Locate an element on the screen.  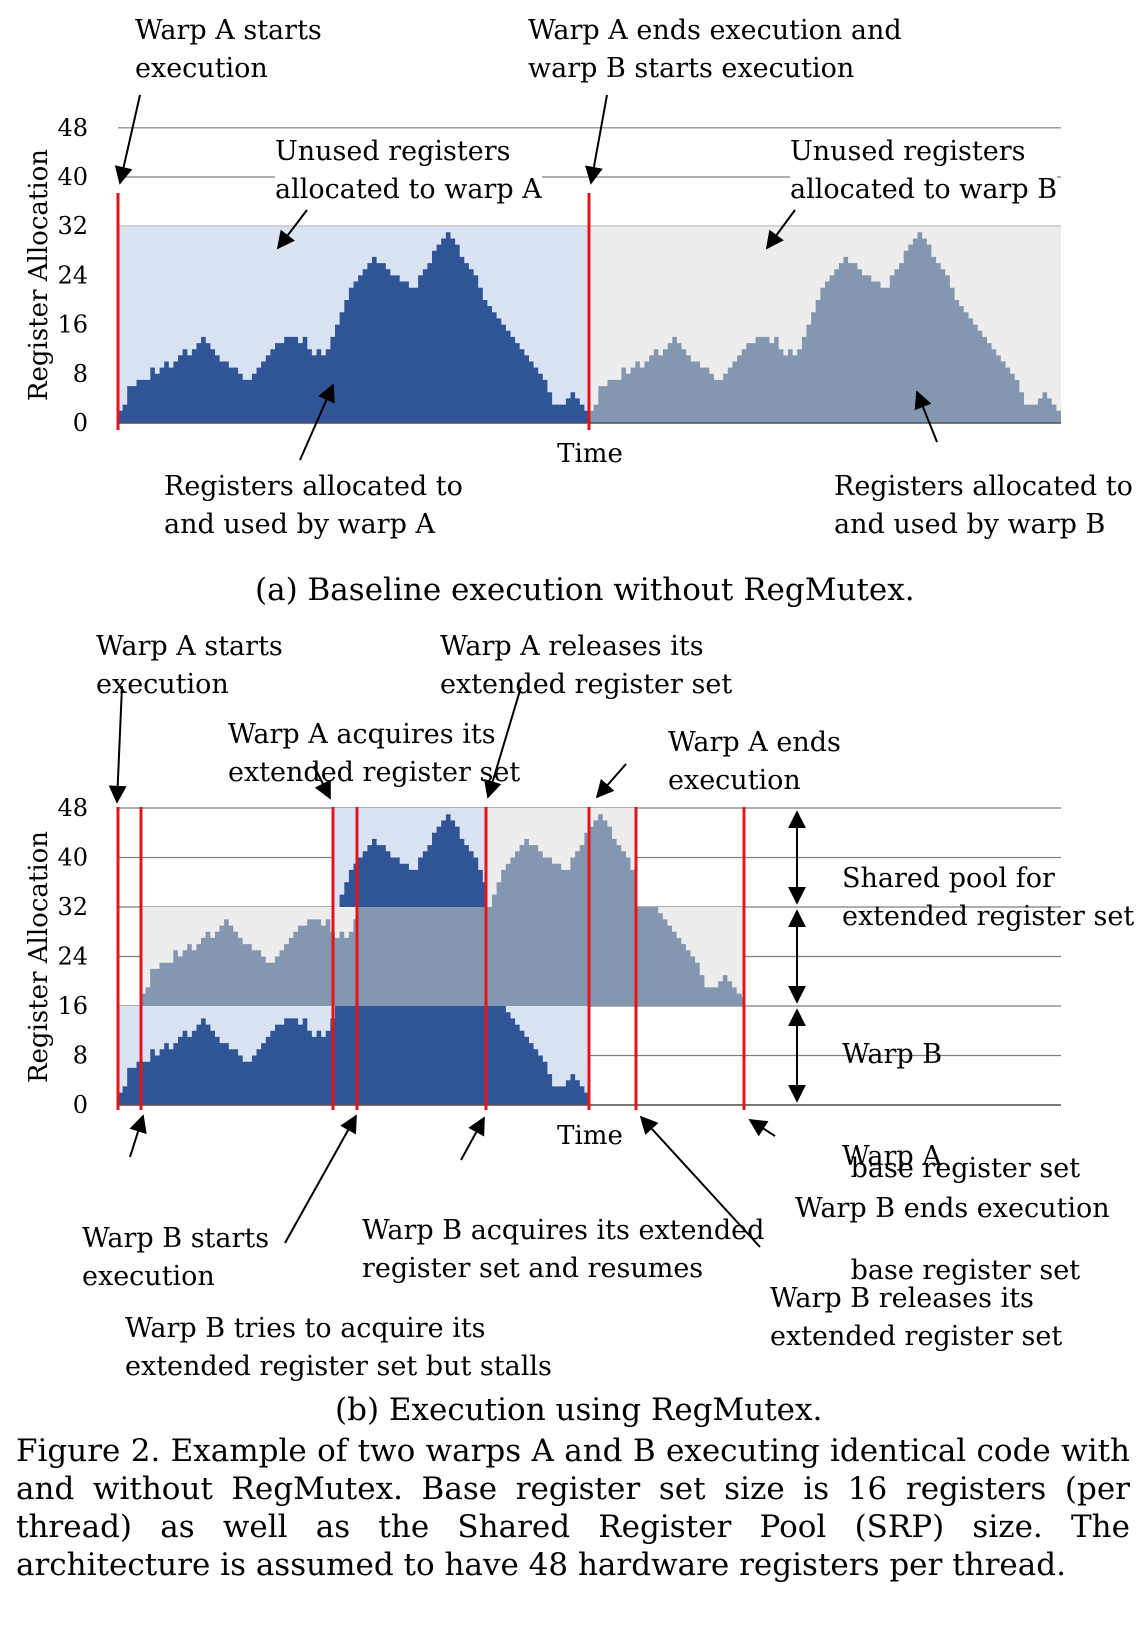
arrow-a-warp-a-starts is located at coordinates (127, 139).